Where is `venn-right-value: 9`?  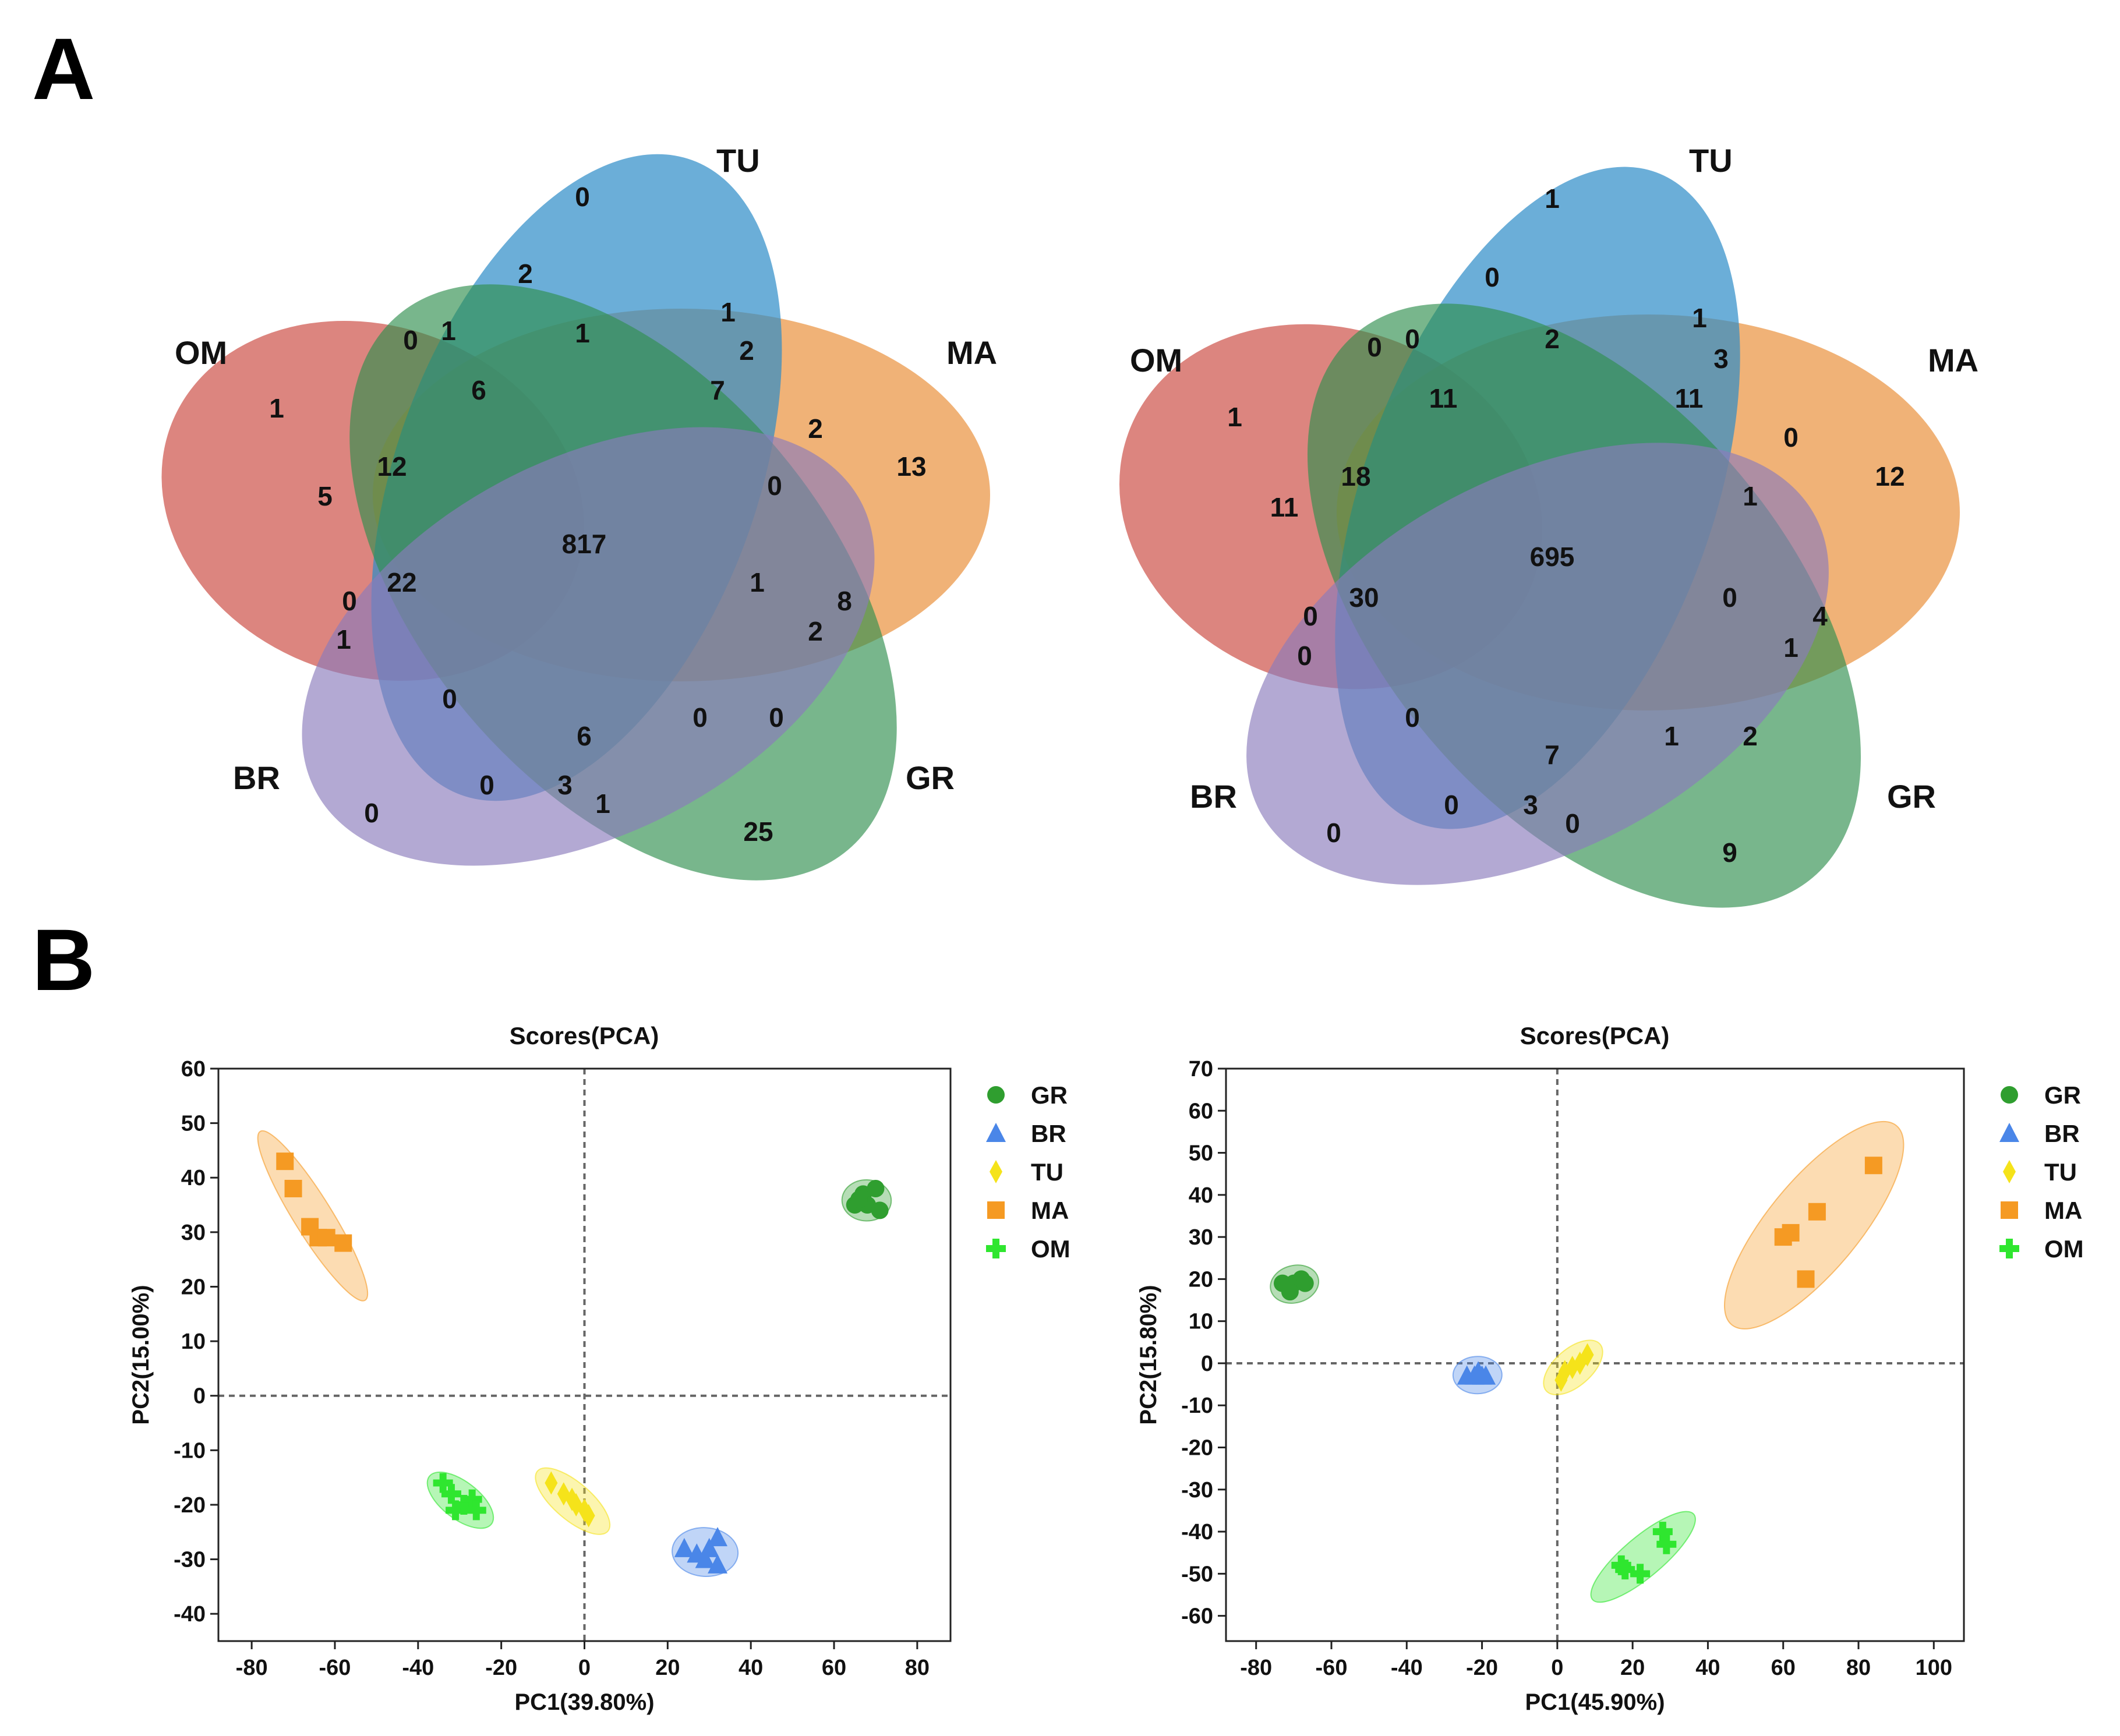 venn-right-value: 9 is located at coordinates (1730, 853).